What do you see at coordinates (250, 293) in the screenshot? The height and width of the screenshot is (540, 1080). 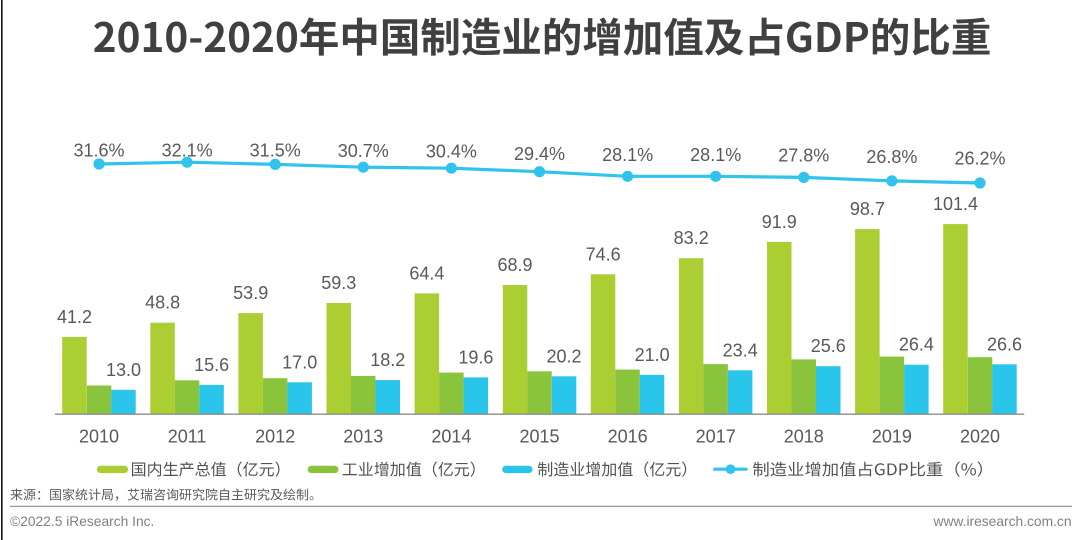 I see `svg-text: 53.9` at bounding box center [250, 293].